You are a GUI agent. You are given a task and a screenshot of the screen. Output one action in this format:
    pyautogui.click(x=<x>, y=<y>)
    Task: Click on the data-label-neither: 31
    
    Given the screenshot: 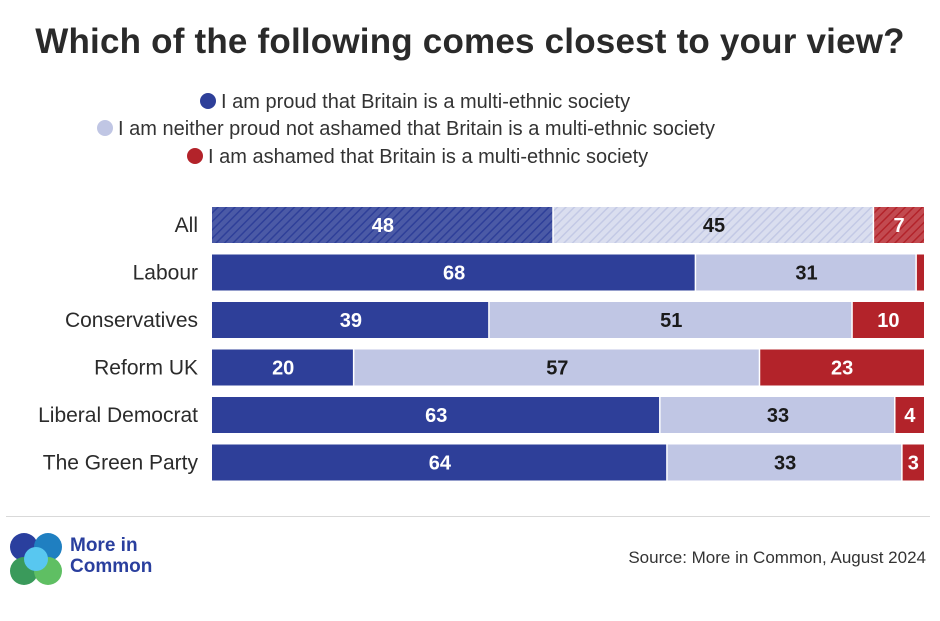 What is the action you would take?
    pyautogui.click(x=806, y=274)
    